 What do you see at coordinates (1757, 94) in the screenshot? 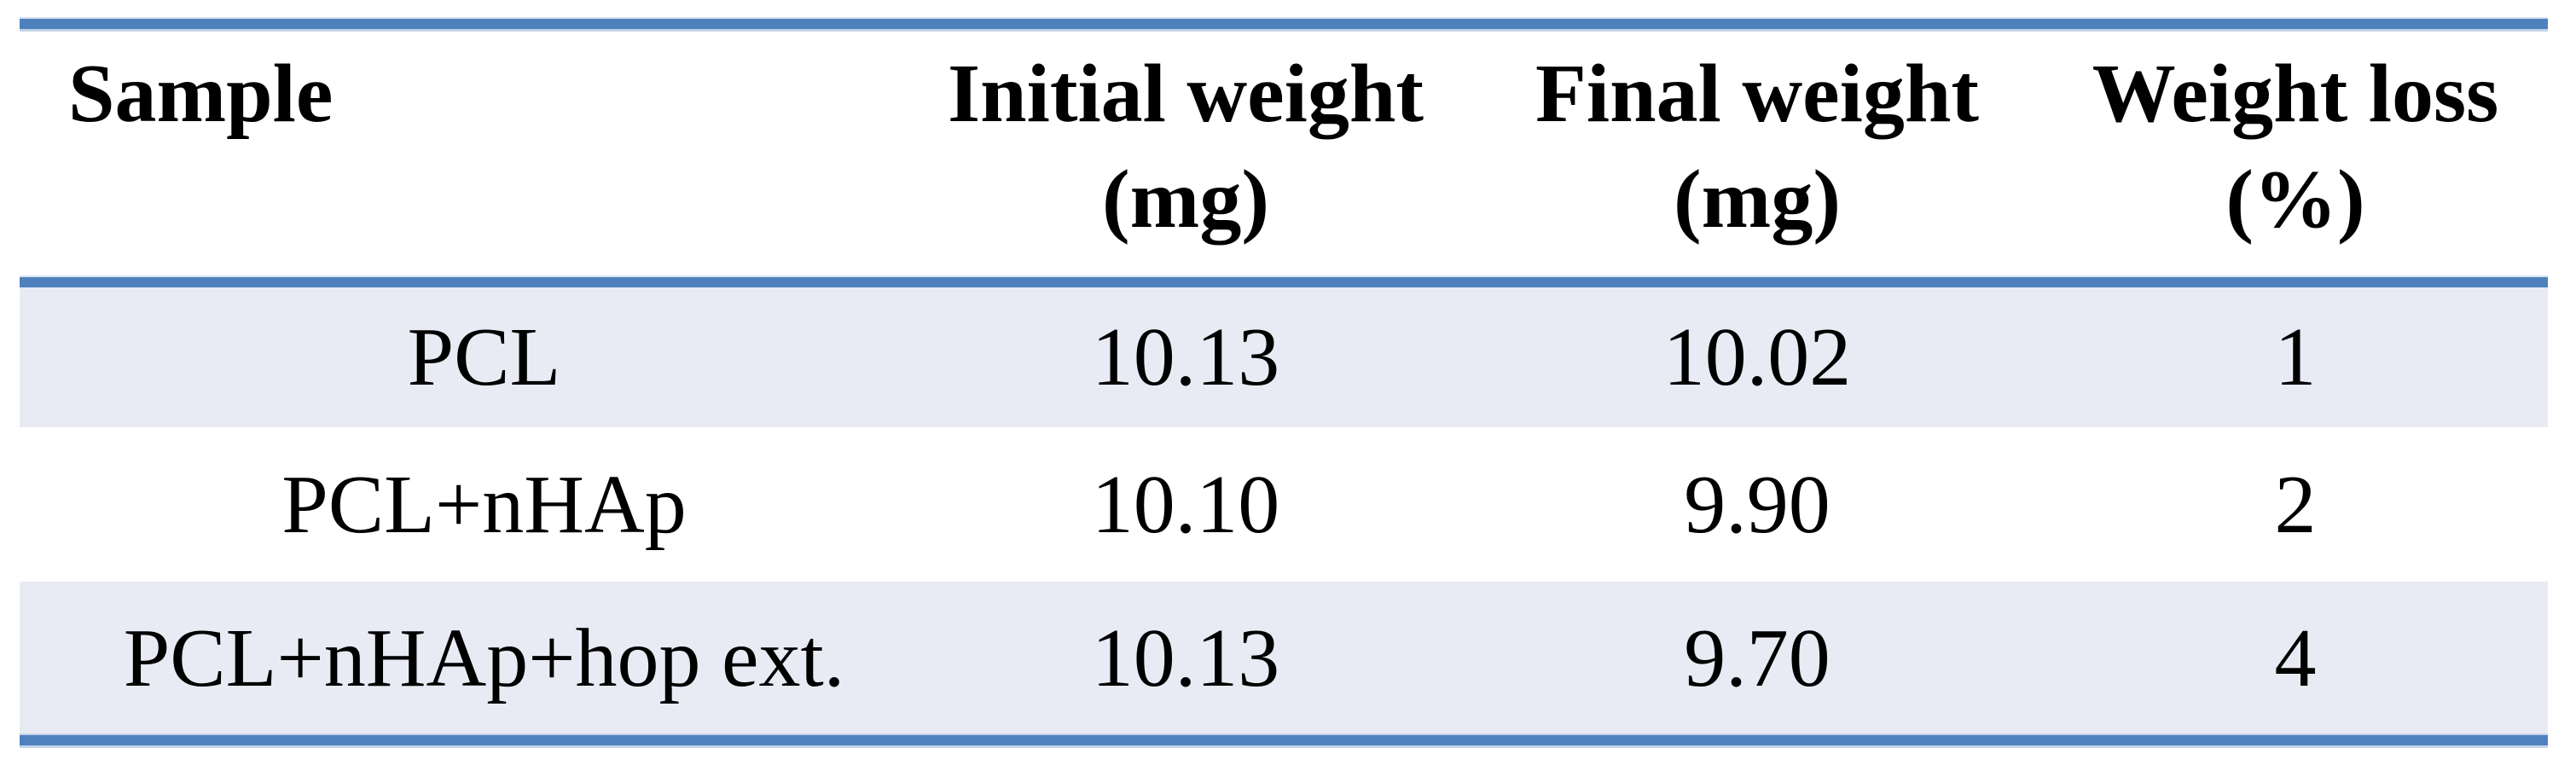
I see `col-header-final-weight-label: Final weight` at bounding box center [1757, 94].